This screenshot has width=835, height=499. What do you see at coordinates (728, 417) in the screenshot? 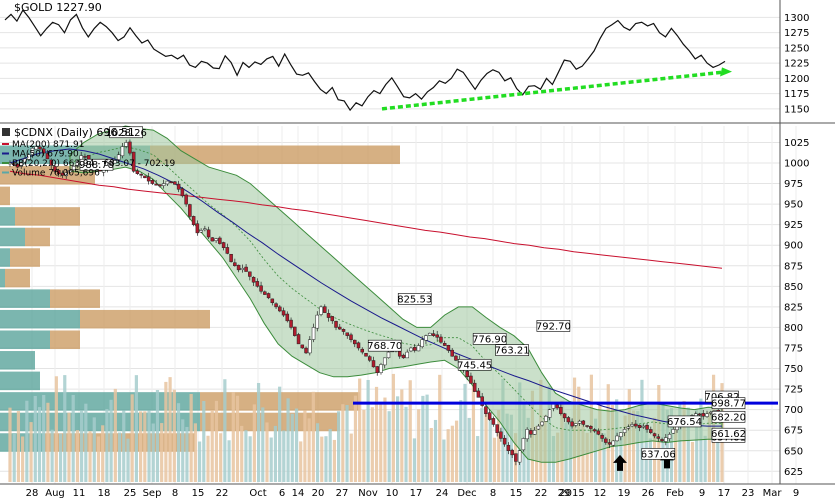
I see `price-annotation-label: 682.20` at bounding box center [728, 417].